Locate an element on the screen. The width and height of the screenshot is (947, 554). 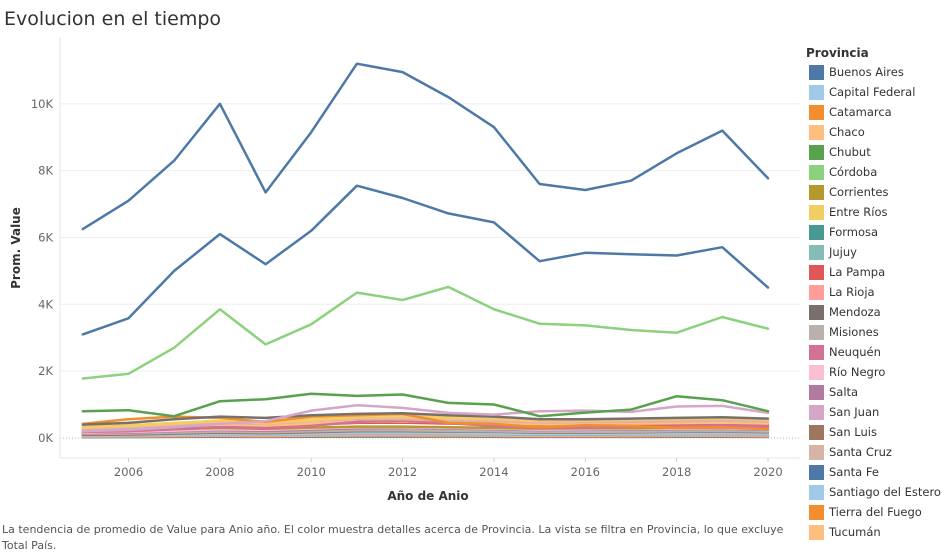
legend-item-la-pampa: La Pampa is located at coordinates (876, 272).